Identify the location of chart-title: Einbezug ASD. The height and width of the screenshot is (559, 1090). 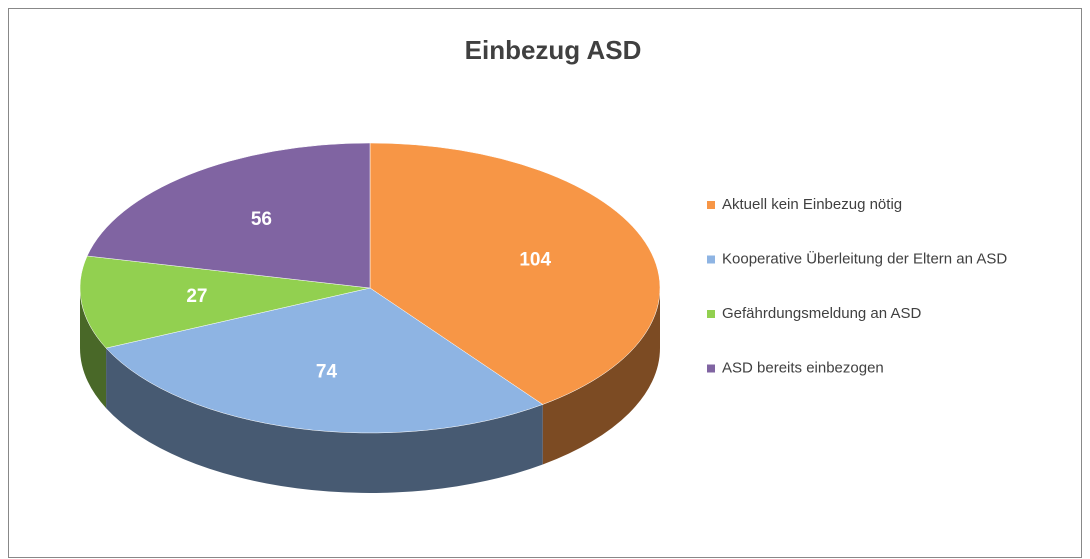
(553, 50).